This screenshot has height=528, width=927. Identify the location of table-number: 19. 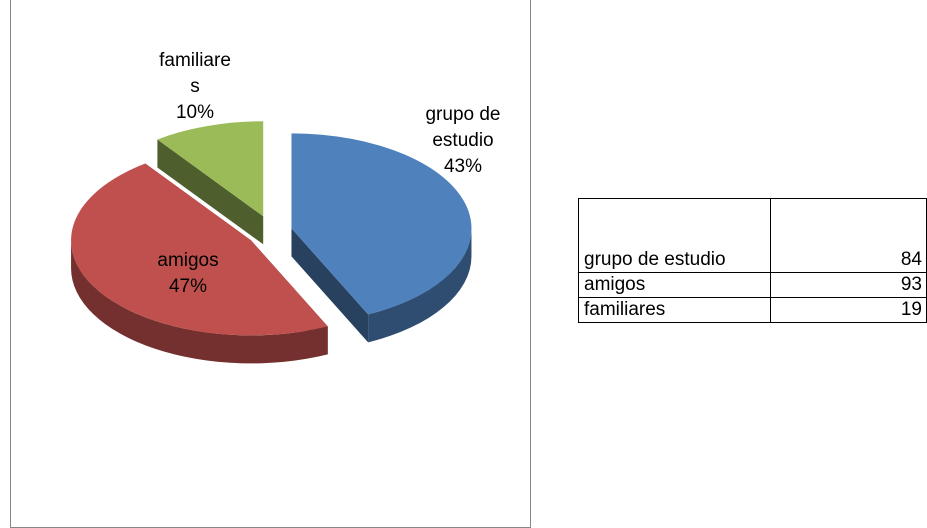
(848, 310).